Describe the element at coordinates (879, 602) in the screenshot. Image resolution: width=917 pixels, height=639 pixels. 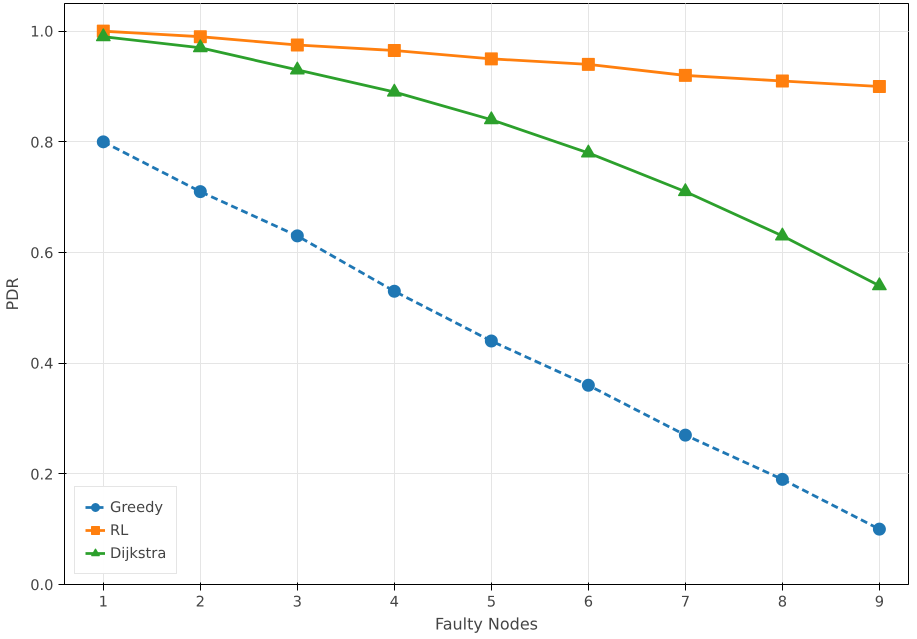
I see `x-tick-label: 9` at that location.